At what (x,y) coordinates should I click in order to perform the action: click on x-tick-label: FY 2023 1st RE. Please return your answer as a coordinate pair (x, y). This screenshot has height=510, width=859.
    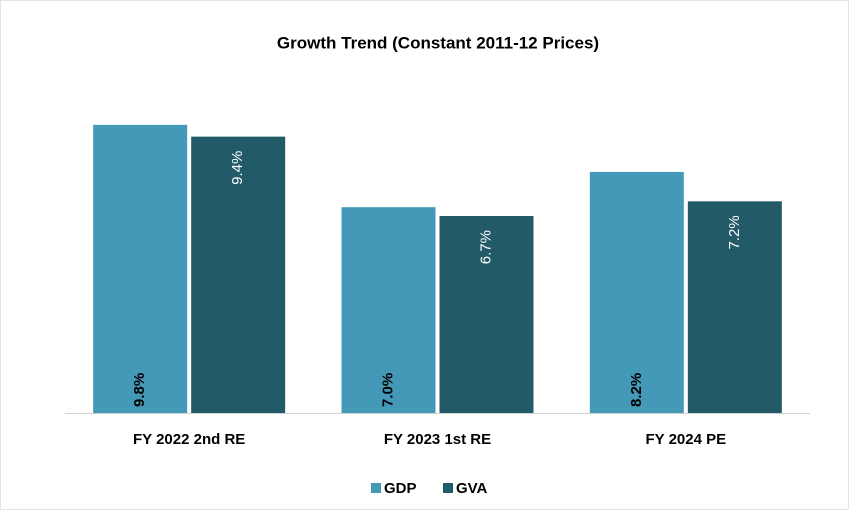
    Looking at the image, I should click on (437, 439).